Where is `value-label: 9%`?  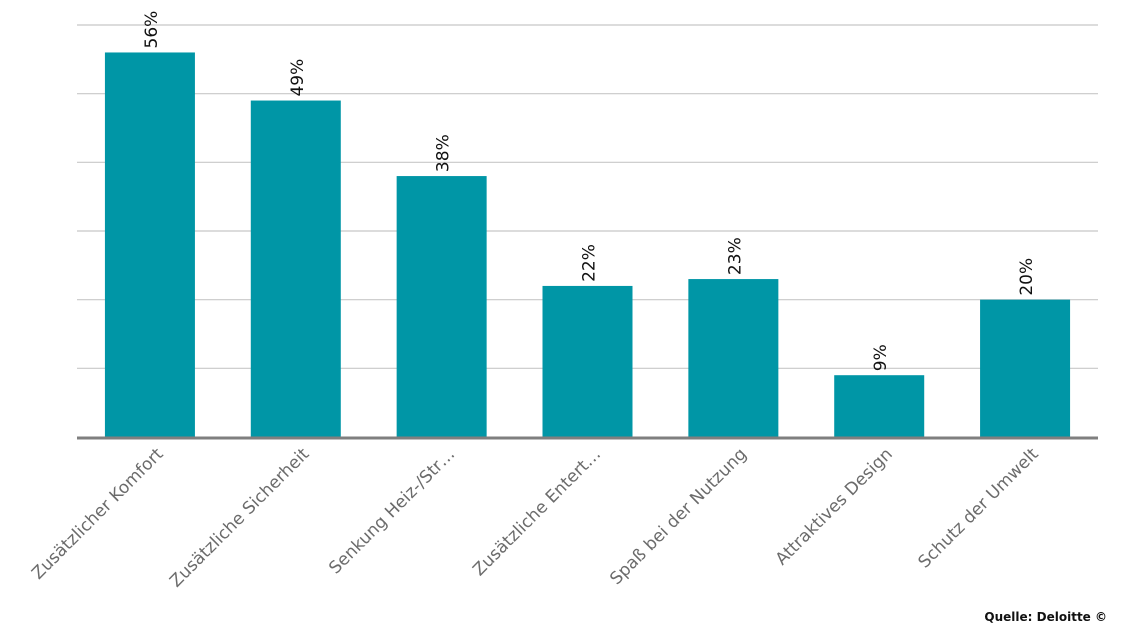
value-label: 9% is located at coordinates (881, 357).